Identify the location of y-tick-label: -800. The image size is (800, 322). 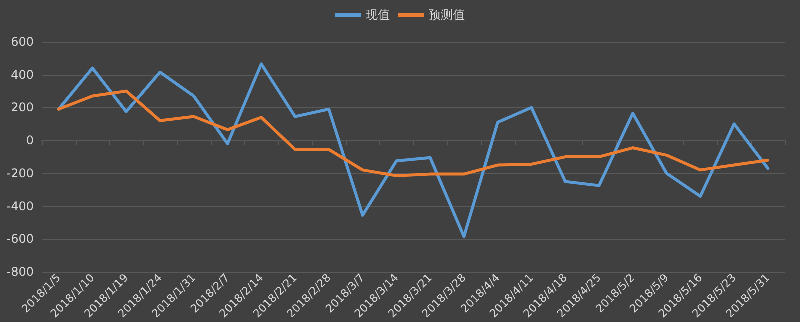
(20, 272).